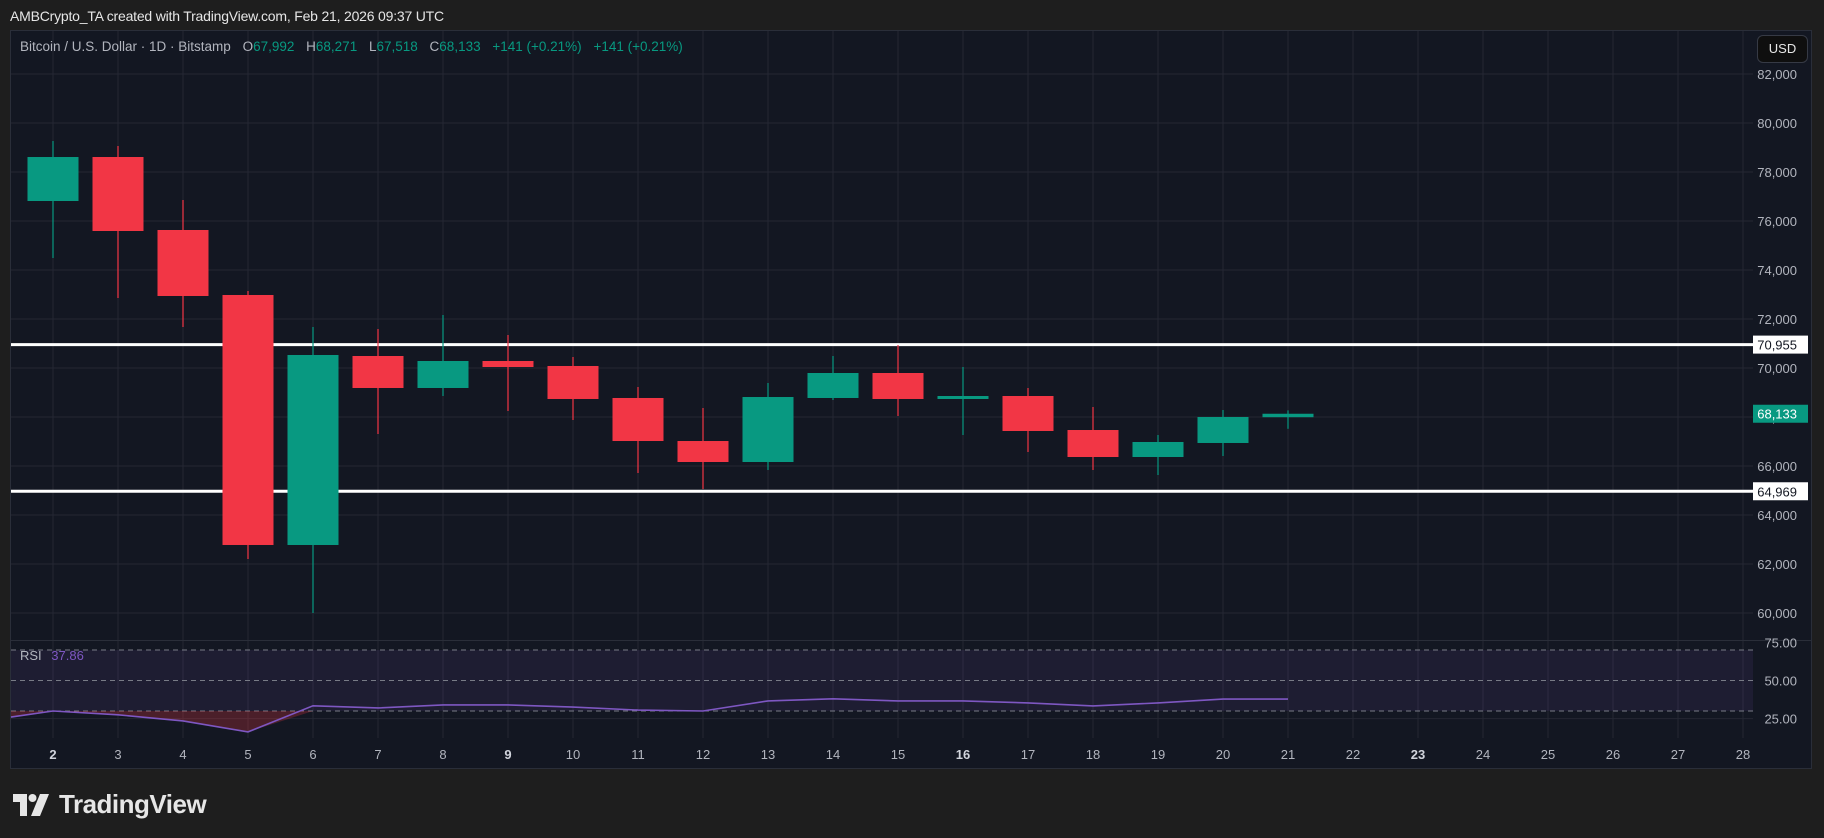  Describe the element at coordinates (1418, 754) in the screenshot. I see `time-axis-label: 23` at that location.